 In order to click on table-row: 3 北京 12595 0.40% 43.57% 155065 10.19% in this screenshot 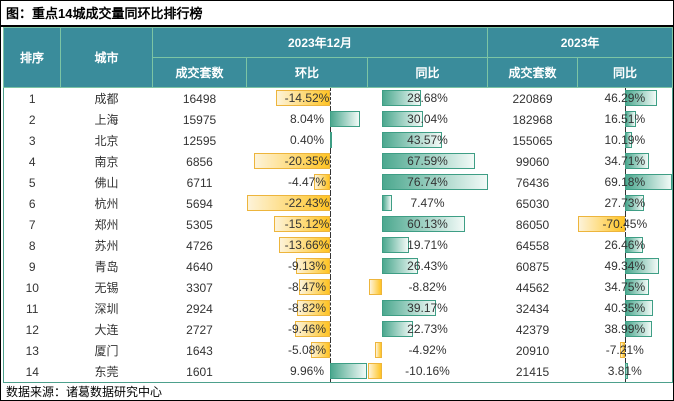, I will do `click(338, 140)`.